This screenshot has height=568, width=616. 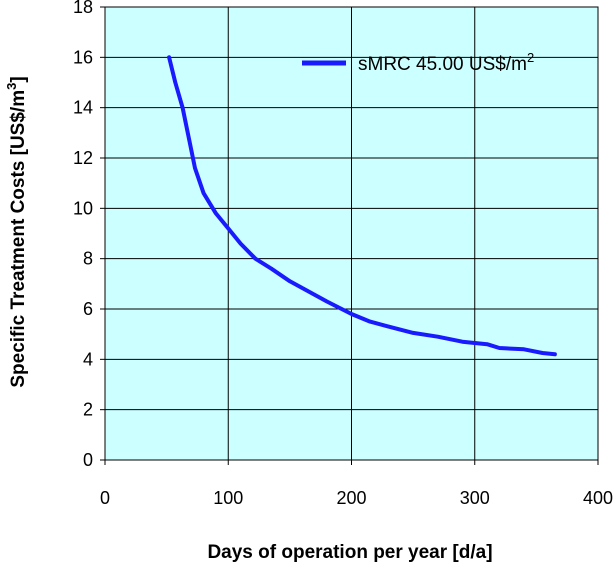 I want to click on legend-label: sMRC 45.00 US$/m2, so click(x=446, y=62).